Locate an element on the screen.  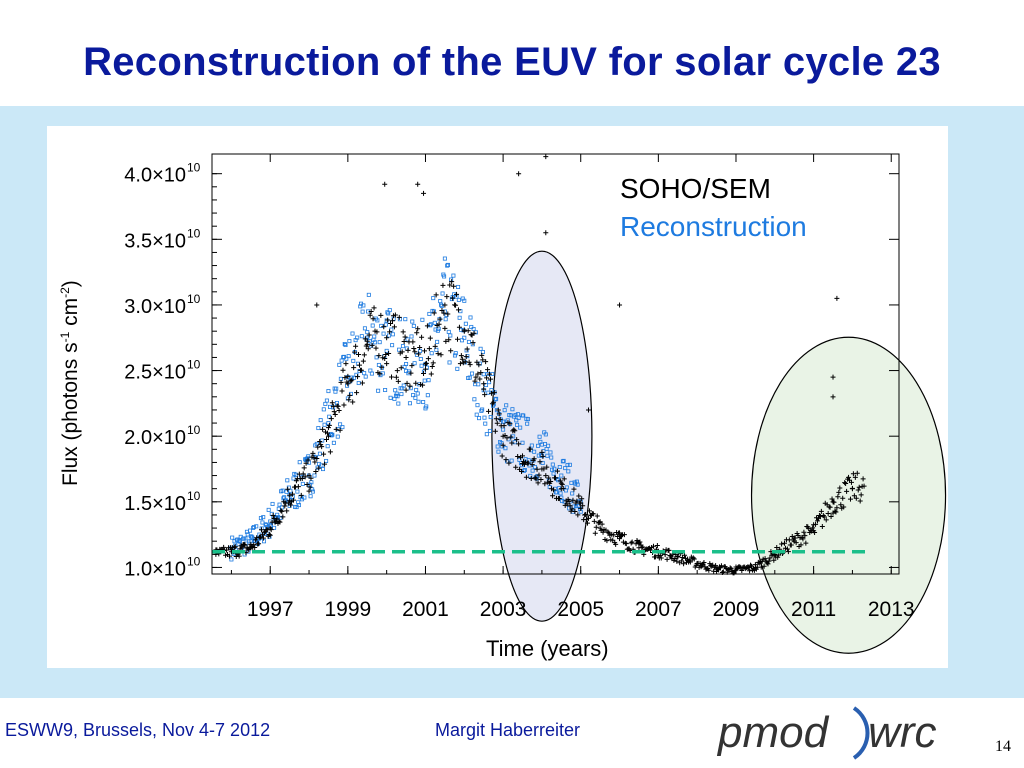
x-axis-label: Time (years) is located at coordinates (547, 648).